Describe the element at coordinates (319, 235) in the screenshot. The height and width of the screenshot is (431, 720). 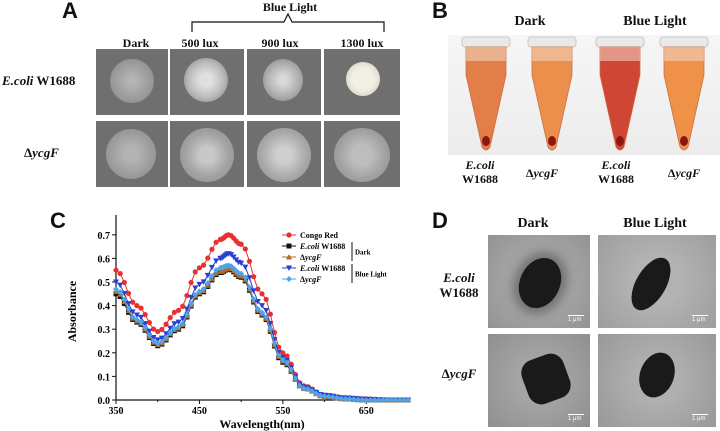
I see `legend-label: Congo Red` at that location.